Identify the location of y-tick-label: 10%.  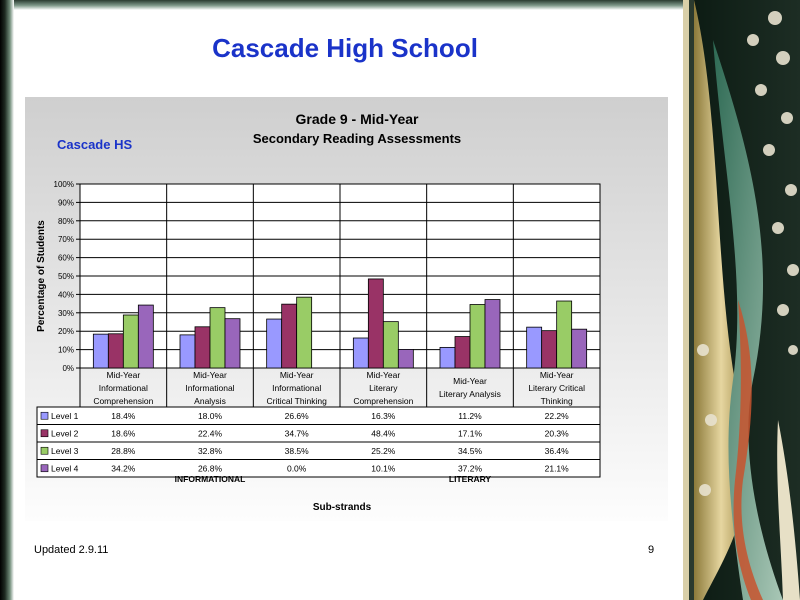
(66, 350).